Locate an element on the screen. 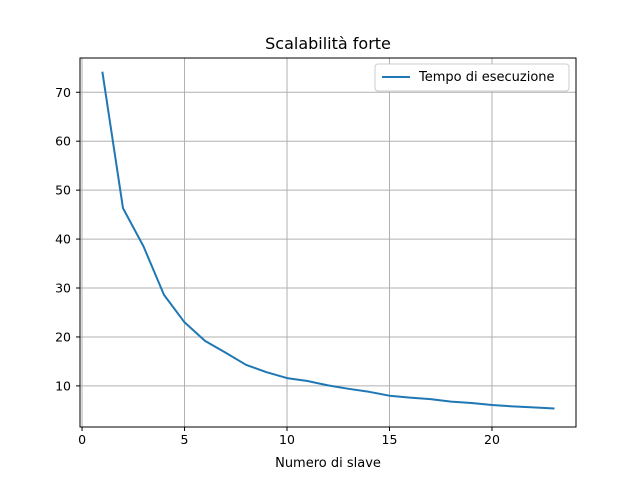 The width and height of the screenshot is (640, 480). x-tick-label: 0 is located at coordinates (82, 439).